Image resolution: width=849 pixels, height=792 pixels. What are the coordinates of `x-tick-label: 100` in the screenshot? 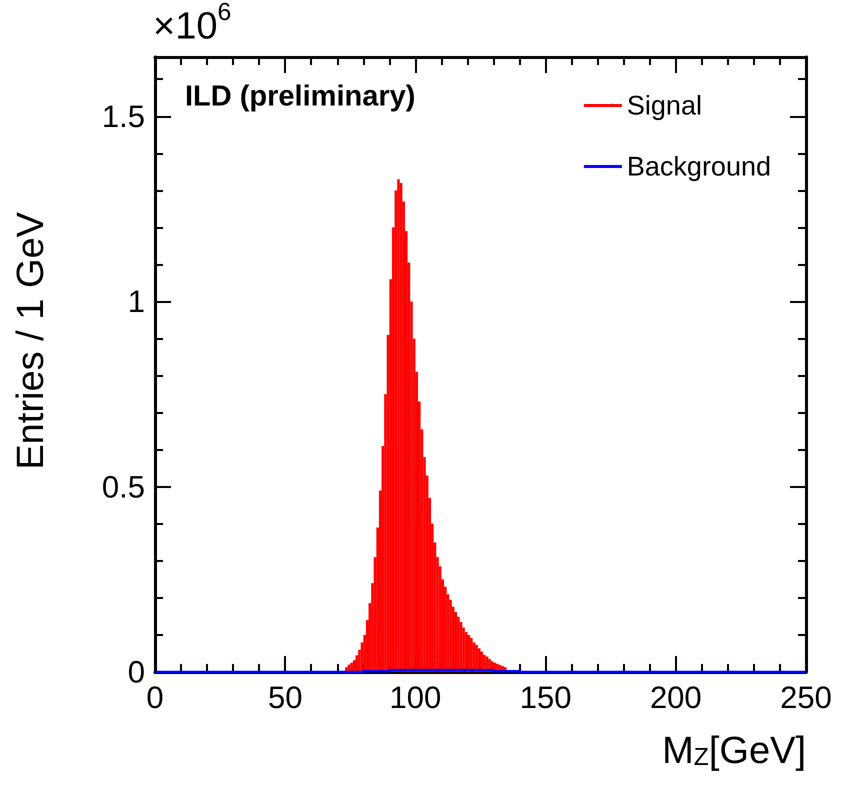 It's located at (416, 697).